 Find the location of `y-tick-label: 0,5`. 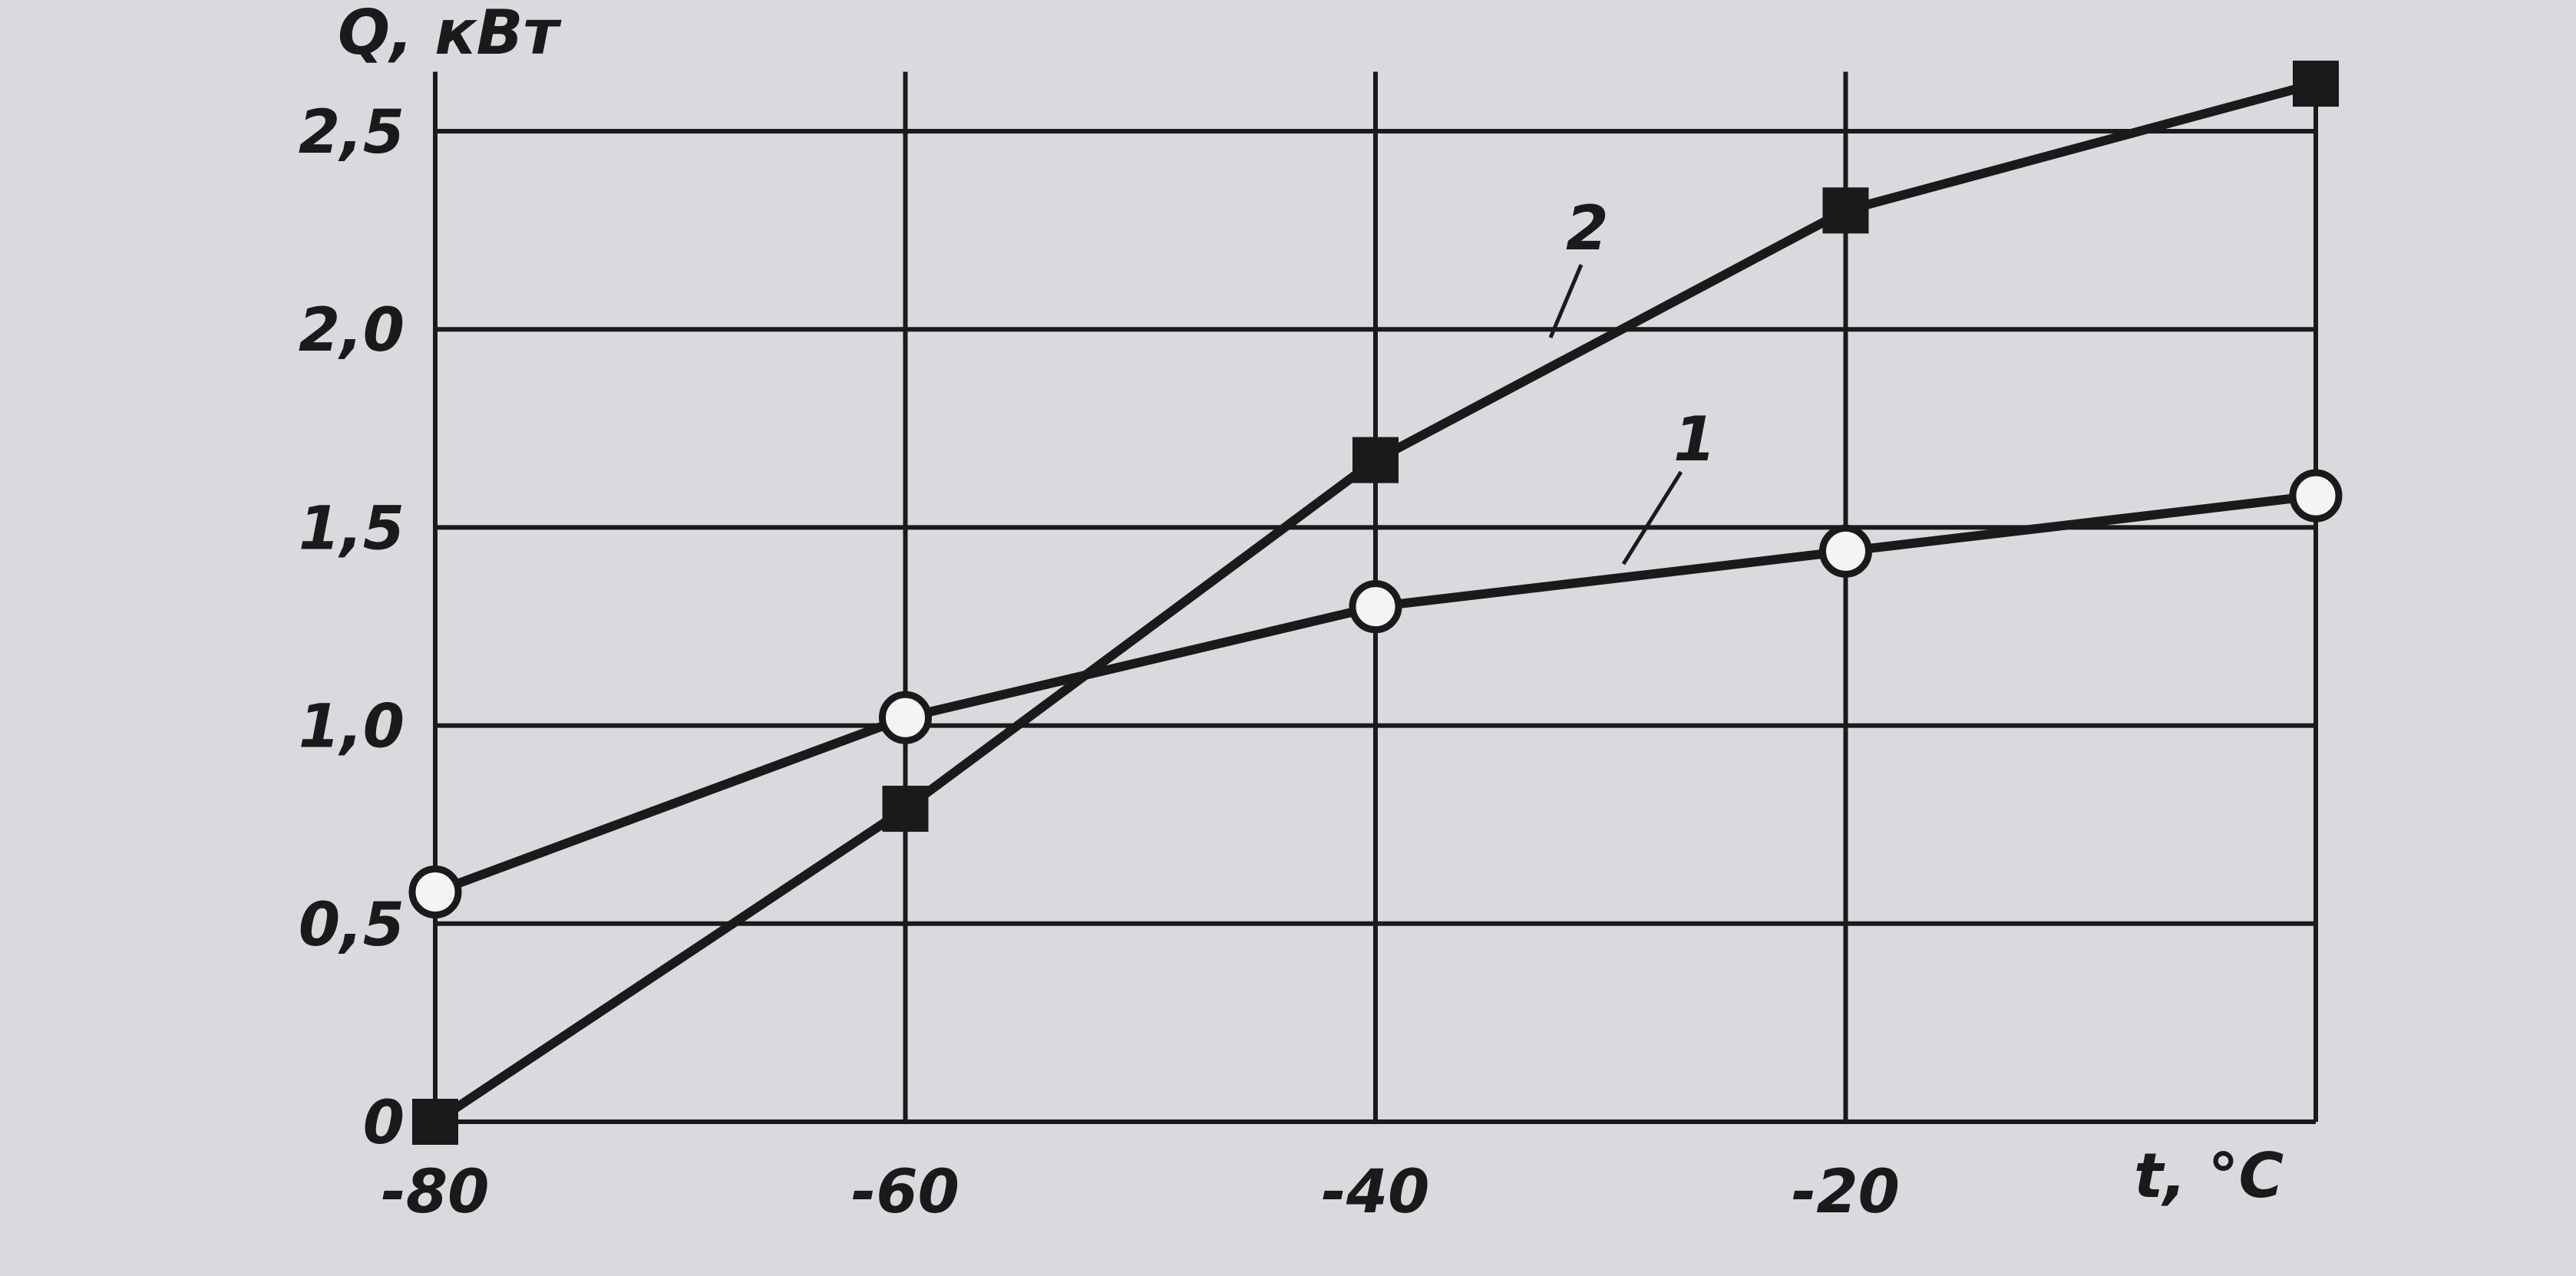

y-tick-label: 0,5 is located at coordinates (352, 925).